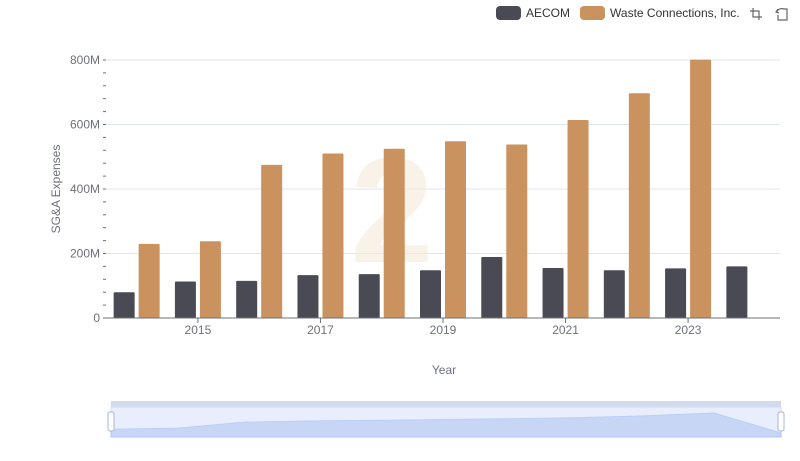 The image size is (800, 461). I want to click on bar-waste-connections-2021, so click(578, 218).